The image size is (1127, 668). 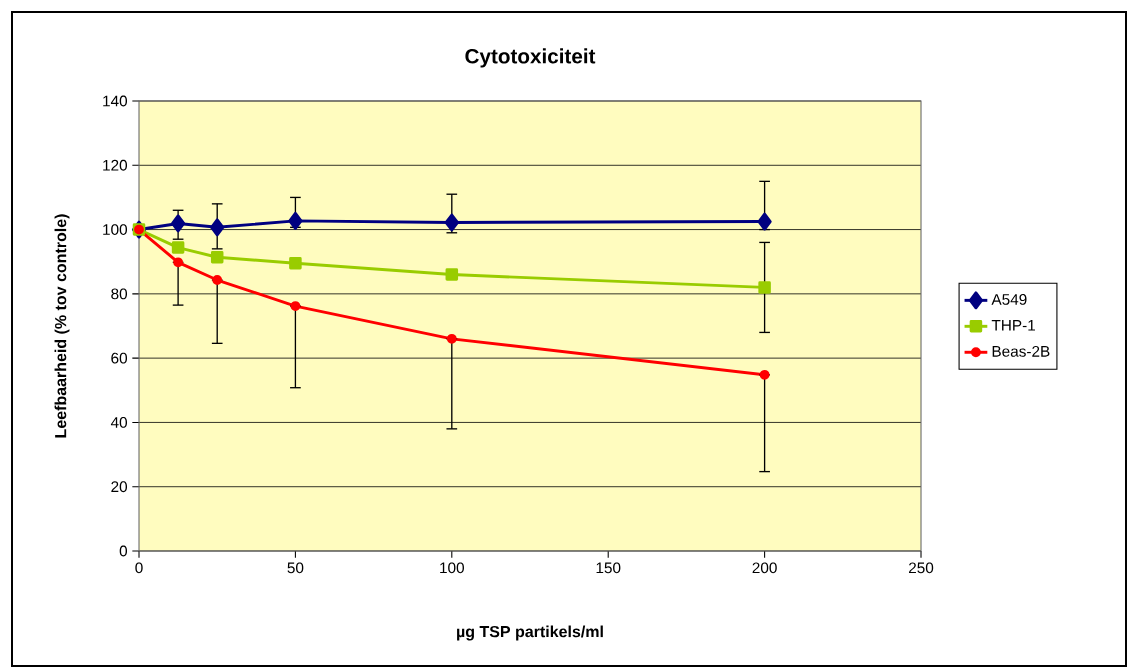 What do you see at coordinates (608, 568) in the screenshot?
I see `x-tick-label: 150` at bounding box center [608, 568].